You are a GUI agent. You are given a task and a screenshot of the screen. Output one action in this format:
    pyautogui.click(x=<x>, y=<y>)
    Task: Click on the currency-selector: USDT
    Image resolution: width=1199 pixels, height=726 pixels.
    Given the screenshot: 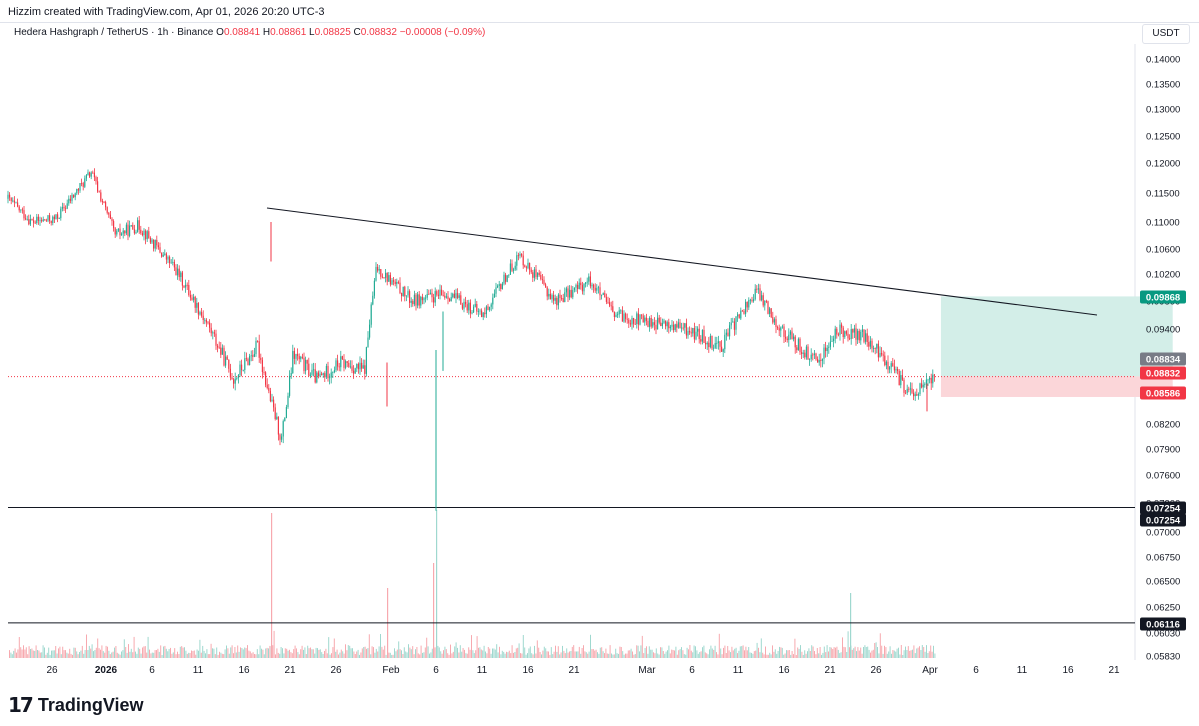 What is the action you would take?
    pyautogui.click(x=1166, y=34)
    